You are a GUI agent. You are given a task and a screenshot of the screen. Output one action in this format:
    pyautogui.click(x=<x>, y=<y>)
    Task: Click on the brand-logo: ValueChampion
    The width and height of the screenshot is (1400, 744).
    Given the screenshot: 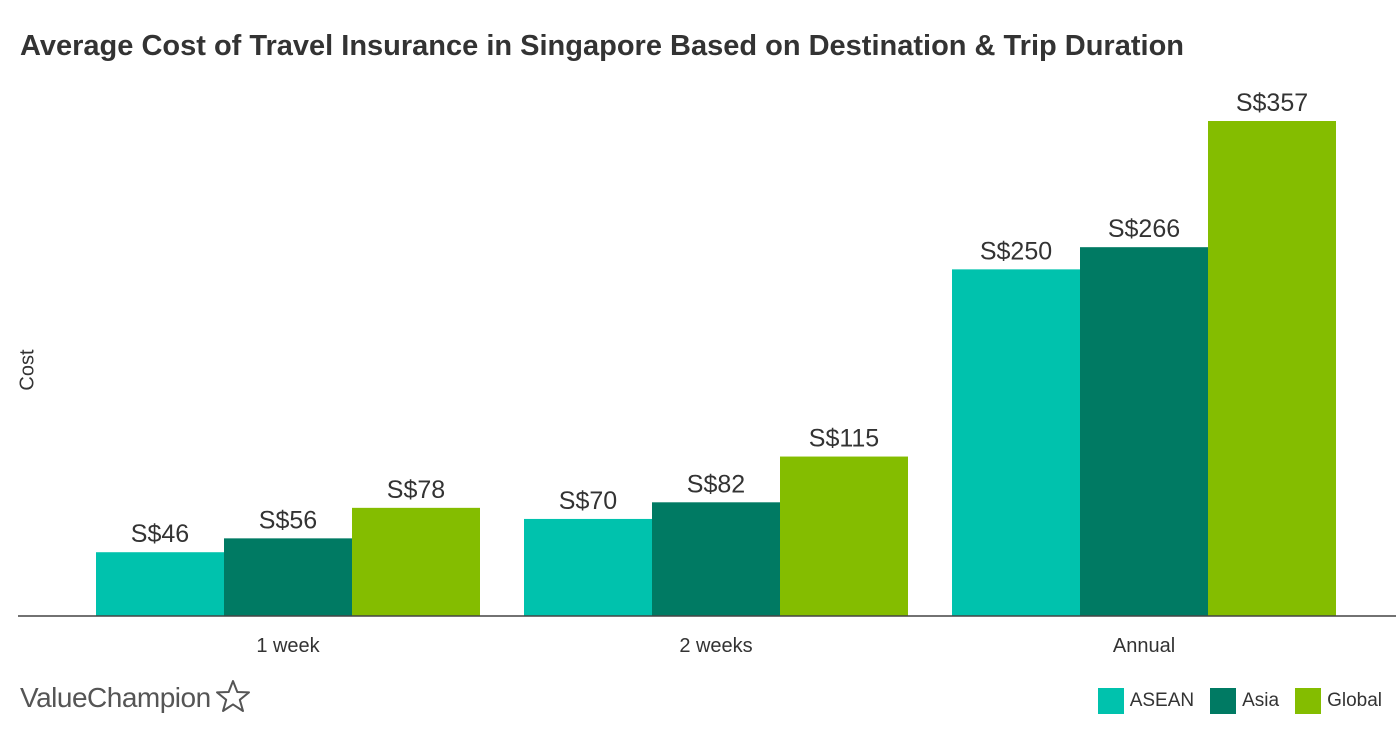 What is the action you would take?
    pyautogui.click(x=135, y=698)
    